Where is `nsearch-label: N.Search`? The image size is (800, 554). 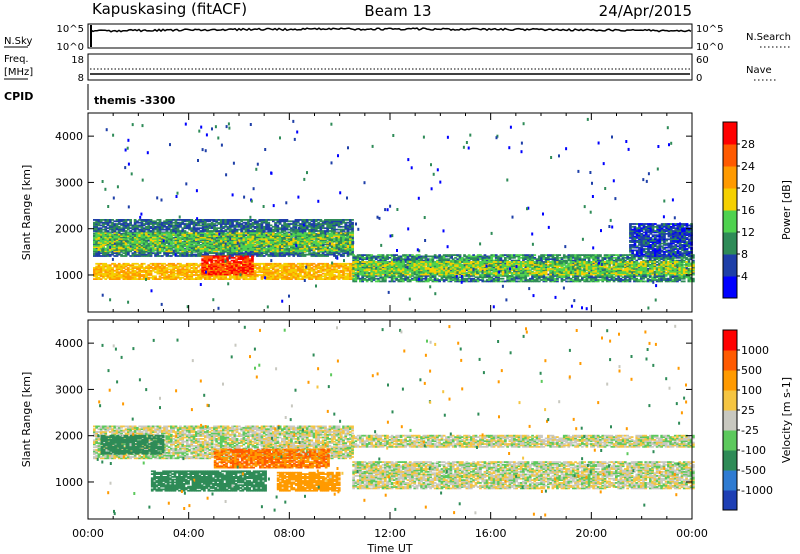
nsearch-label: N.Search is located at coordinates (768, 37).